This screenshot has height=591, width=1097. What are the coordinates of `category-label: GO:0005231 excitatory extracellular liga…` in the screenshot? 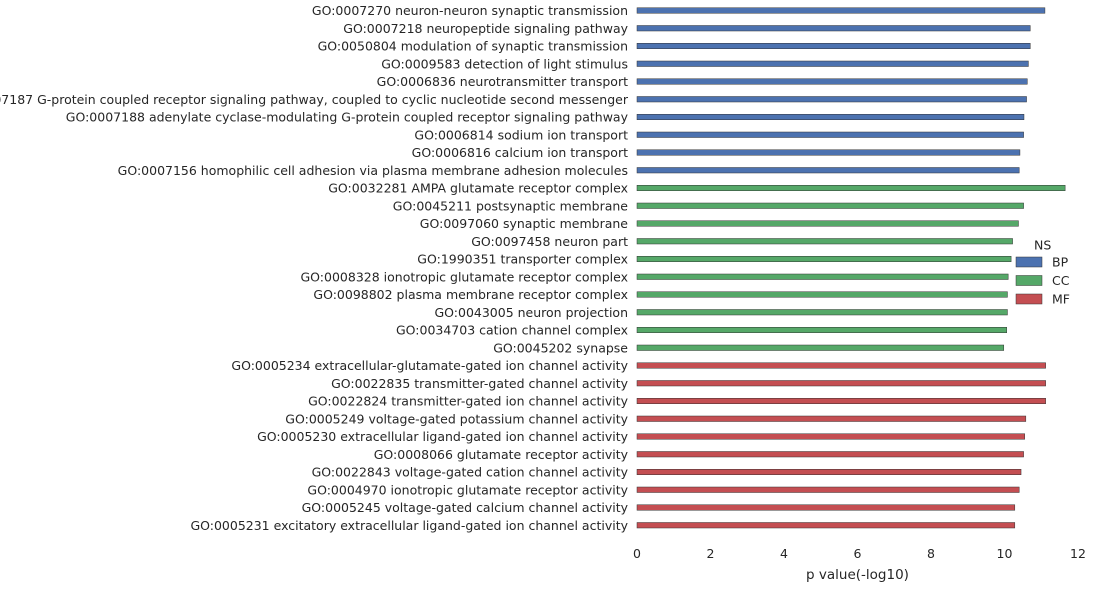 It's located at (409, 525).